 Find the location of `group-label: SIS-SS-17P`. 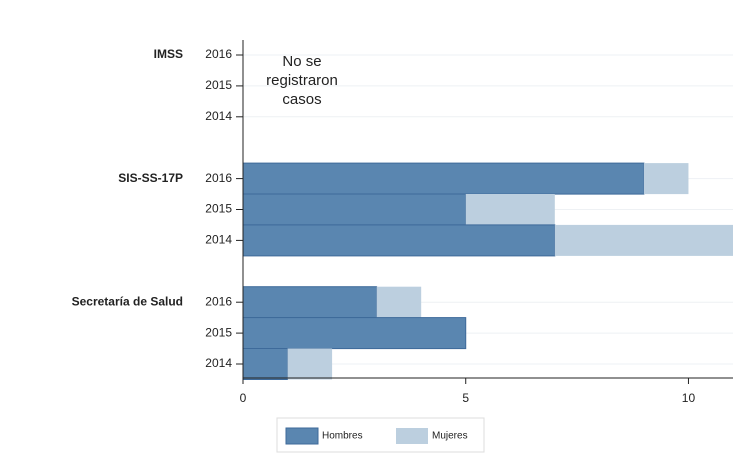

group-label: SIS-SS-17P is located at coordinates (150, 178).